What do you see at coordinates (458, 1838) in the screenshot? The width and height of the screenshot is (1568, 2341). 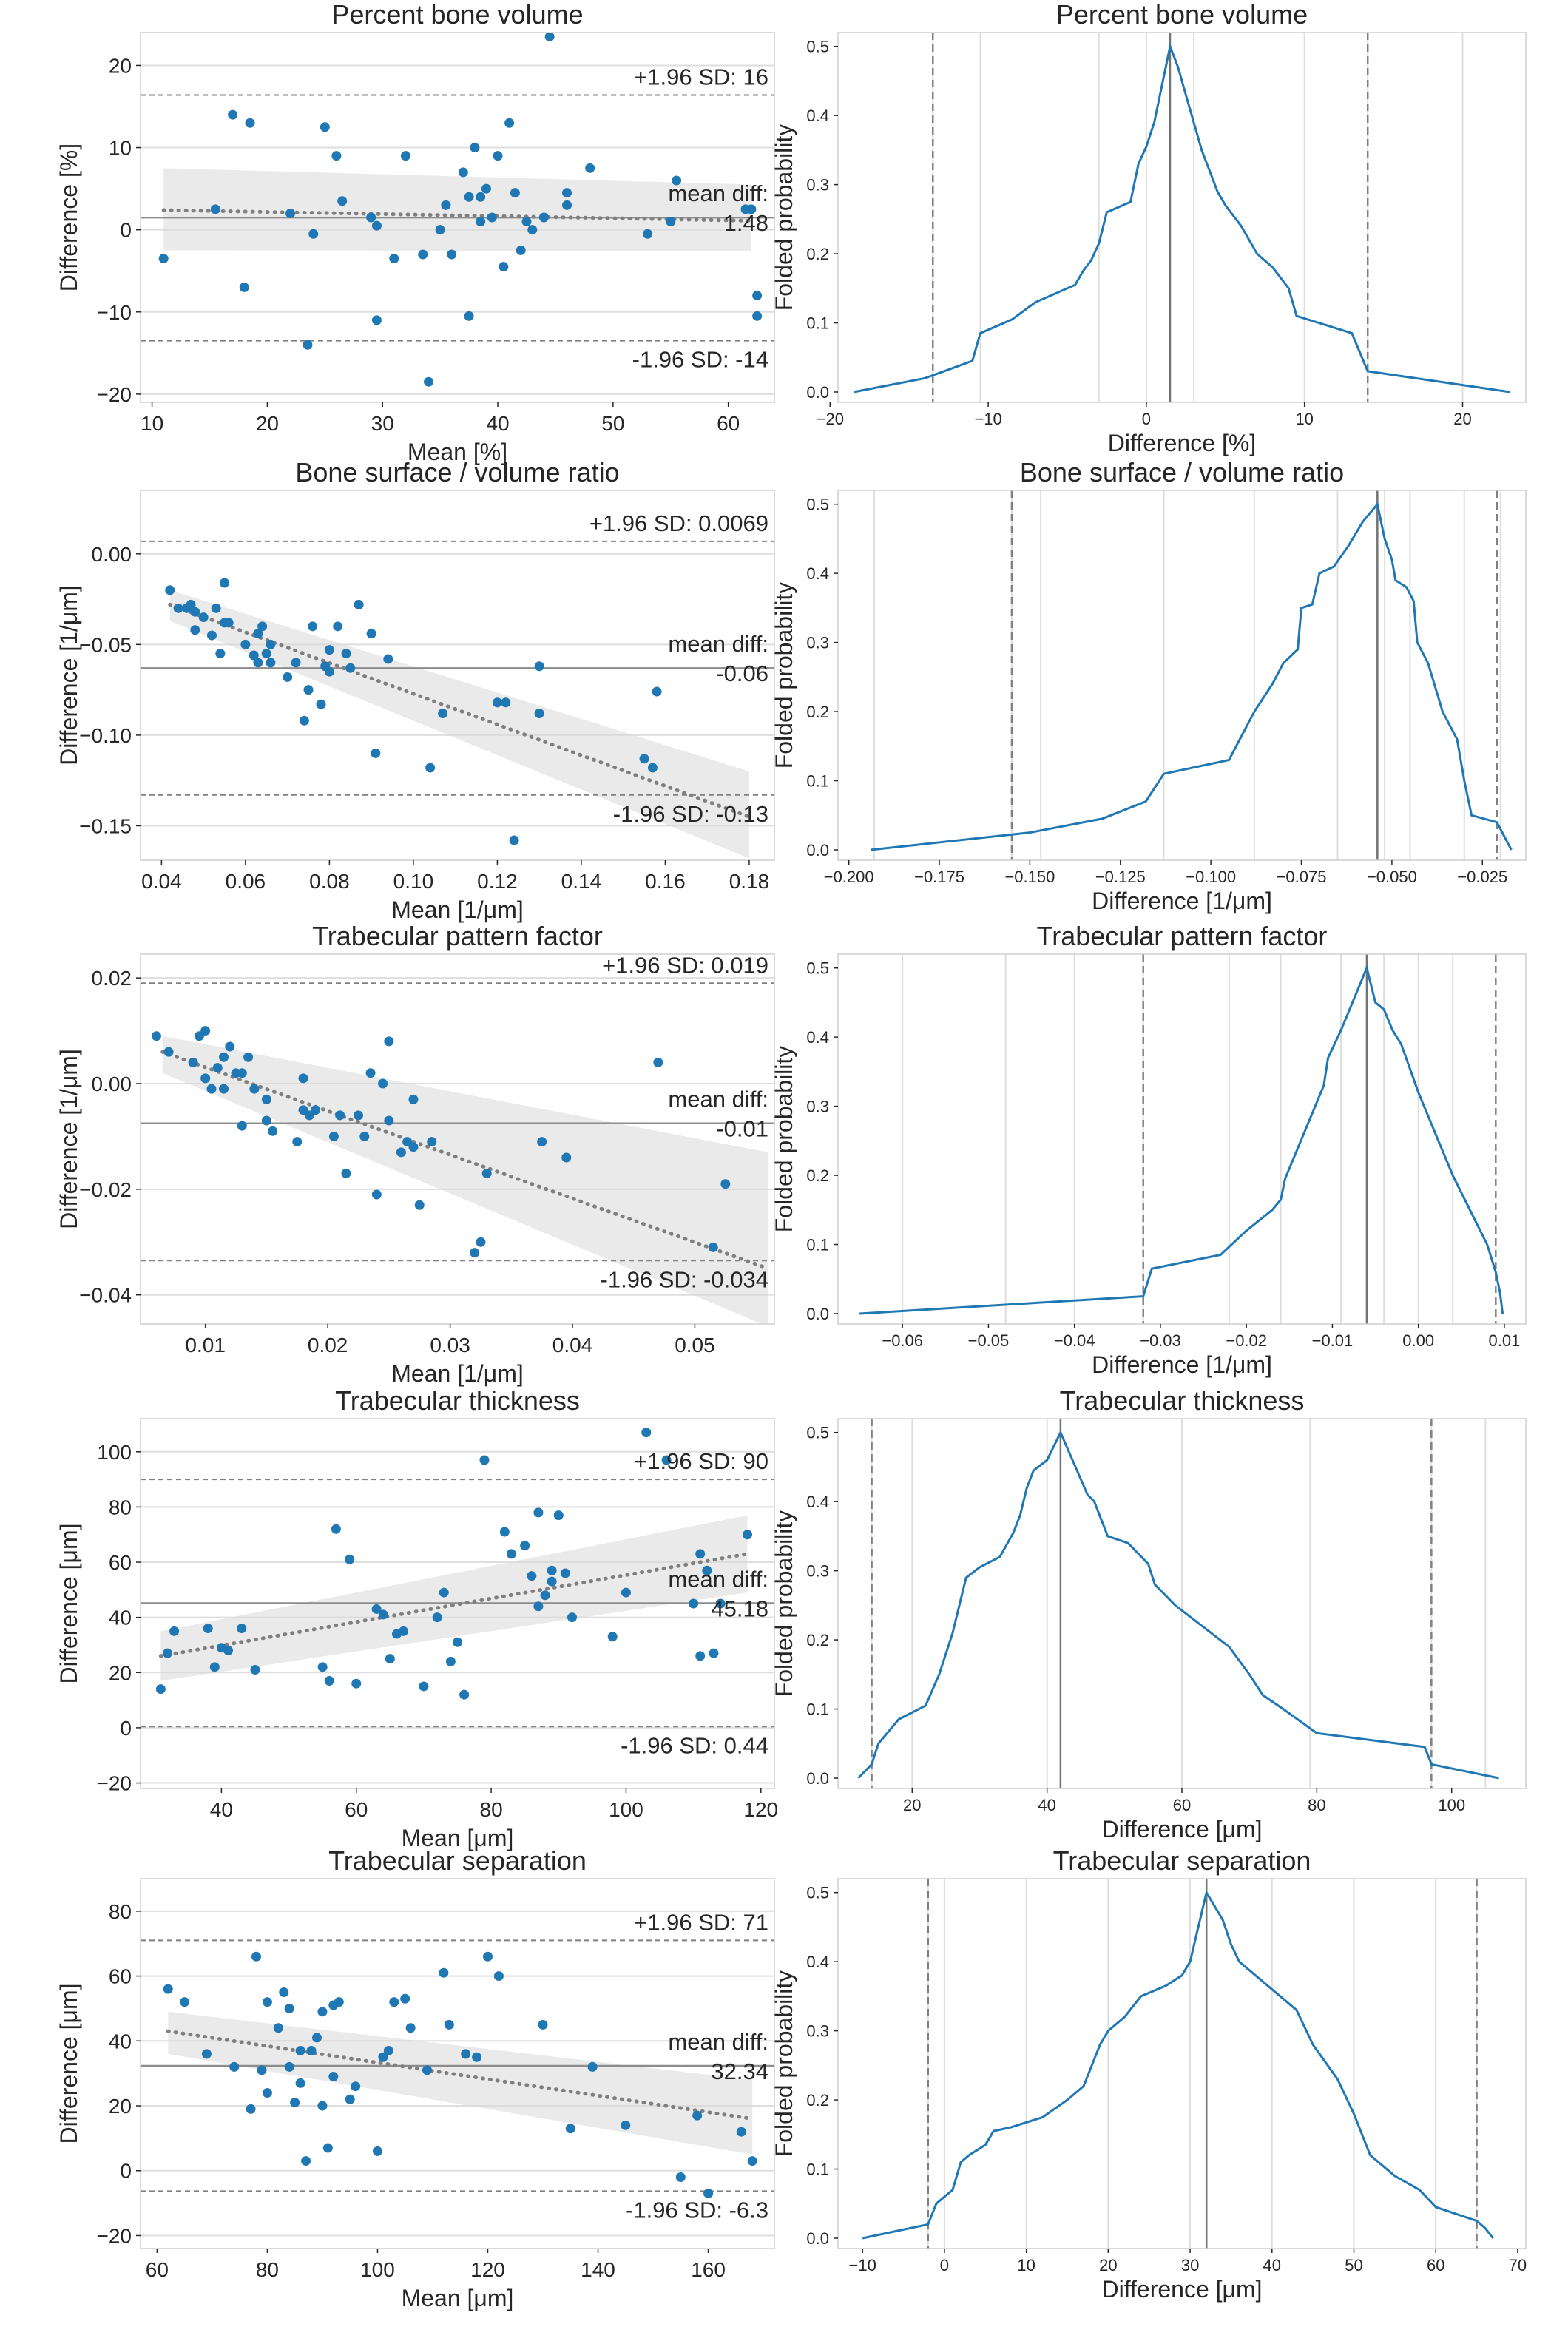 I see `x-axis-label: Mean [μm]` at bounding box center [458, 1838].